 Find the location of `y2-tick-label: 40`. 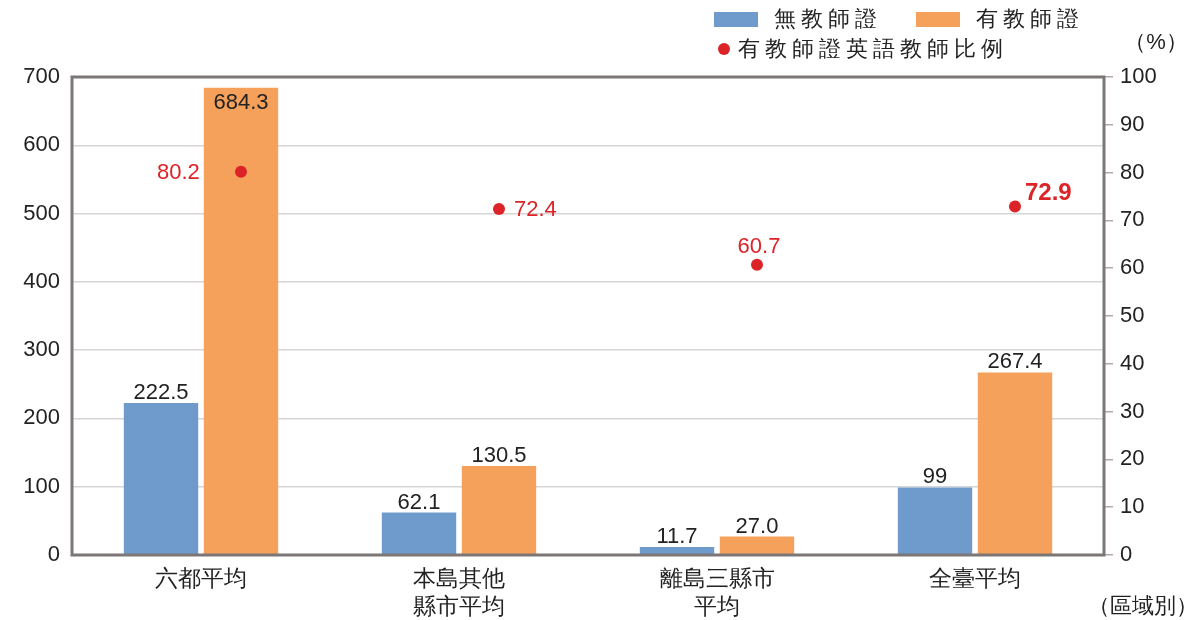

y2-tick-label: 40 is located at coordinates (1132, 362).